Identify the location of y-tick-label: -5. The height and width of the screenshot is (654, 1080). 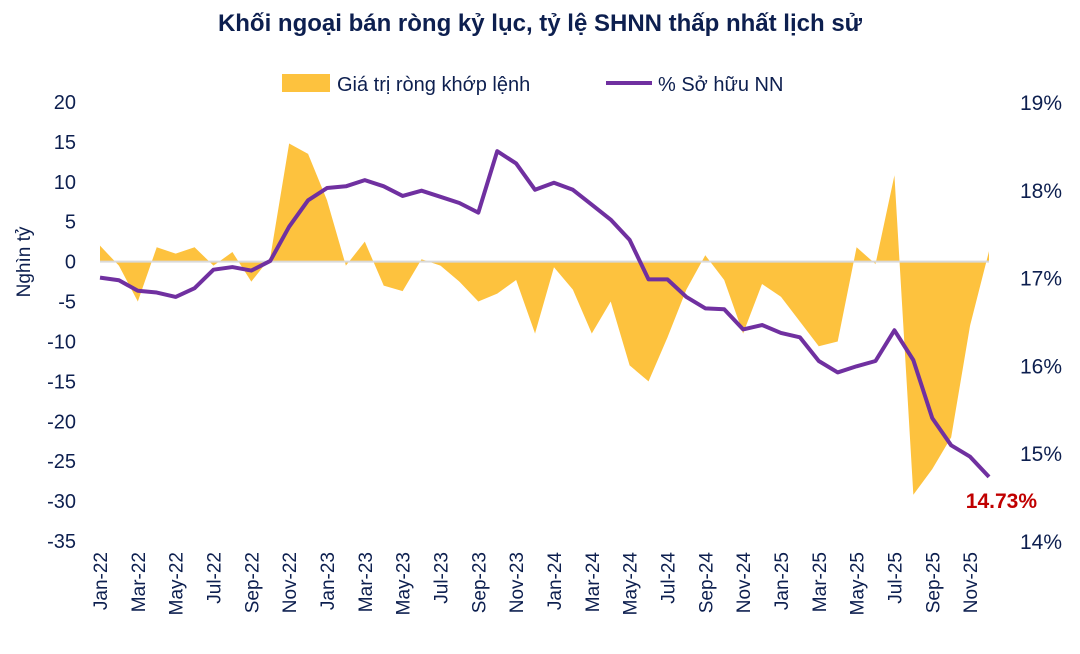
(67, 303).